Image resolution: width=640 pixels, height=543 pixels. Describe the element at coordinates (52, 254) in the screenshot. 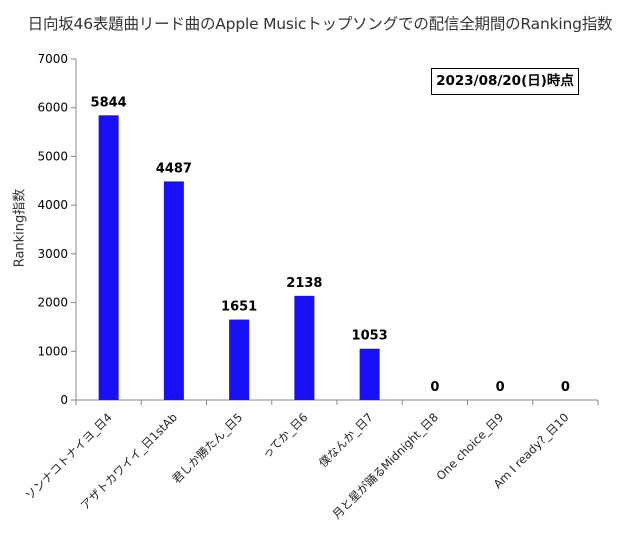

I see `y-tick-label: 3000` at that location.